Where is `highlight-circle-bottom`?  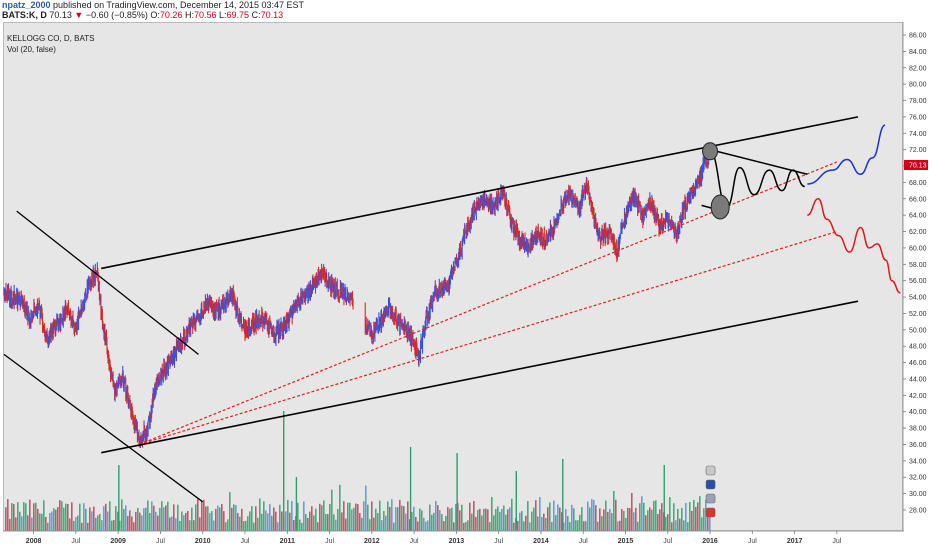
highlight-circle-bottom is located at coordinates (720, 207).